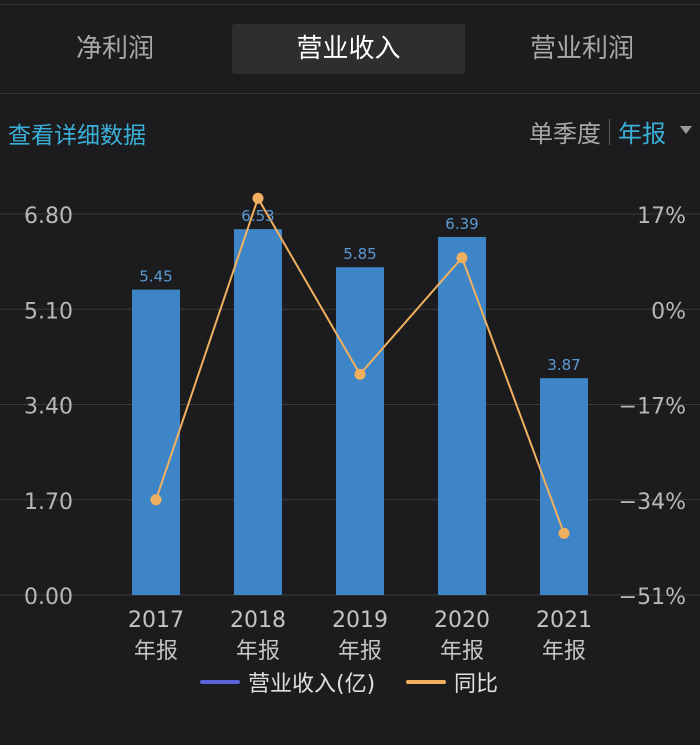 This screenshot has width=700, height=745. Describe the element at coordinates (258, 620) in the screenshot. I see `x-tick-label: 2018` at that location.